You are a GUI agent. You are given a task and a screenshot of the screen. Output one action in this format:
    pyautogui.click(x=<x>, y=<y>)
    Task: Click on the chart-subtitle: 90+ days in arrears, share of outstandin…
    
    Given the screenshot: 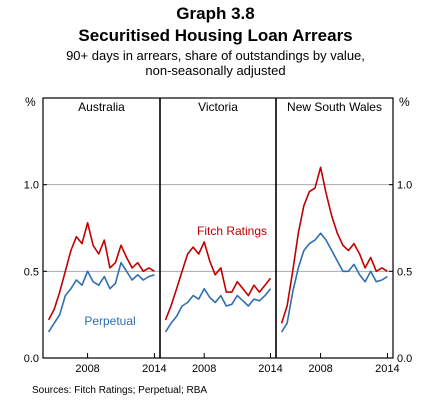 What is the action you would take?
    pyautogui.click(x=215, y=63)
    